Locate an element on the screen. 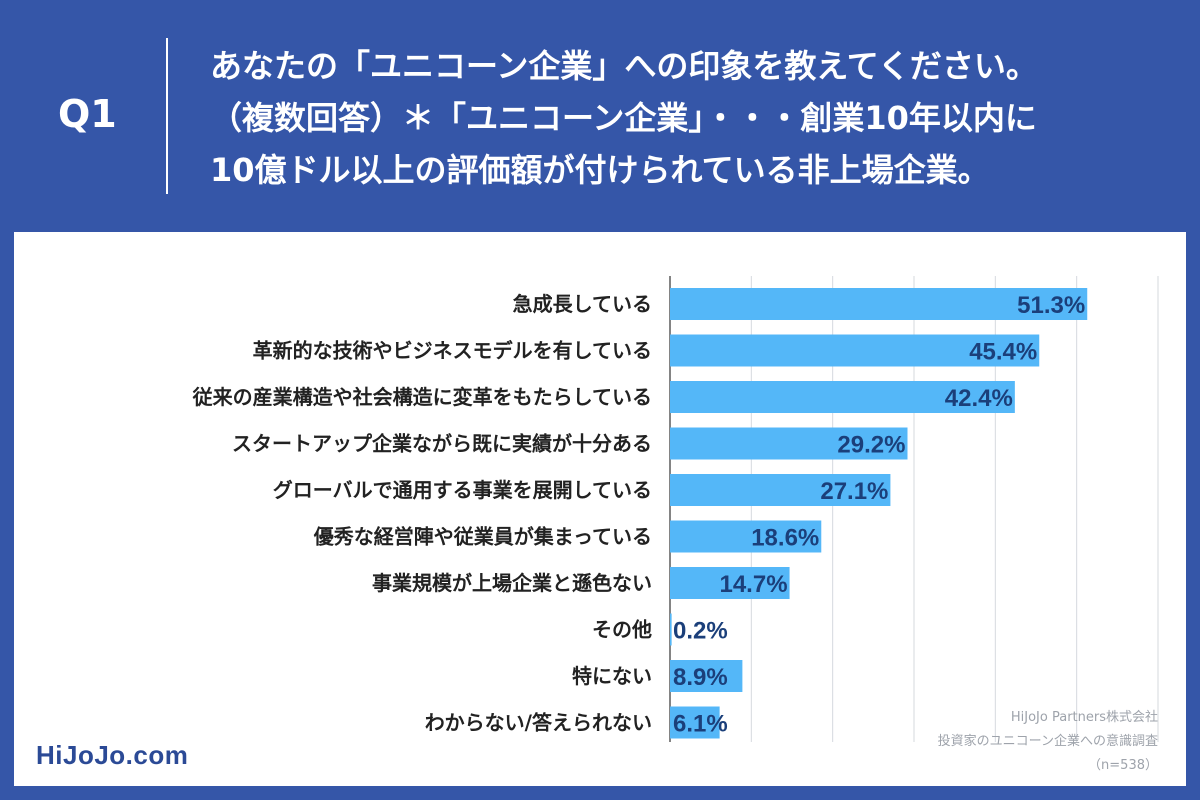  source-company: HiJoJo Partners株式会社 is located at coordinates (1084, 717).